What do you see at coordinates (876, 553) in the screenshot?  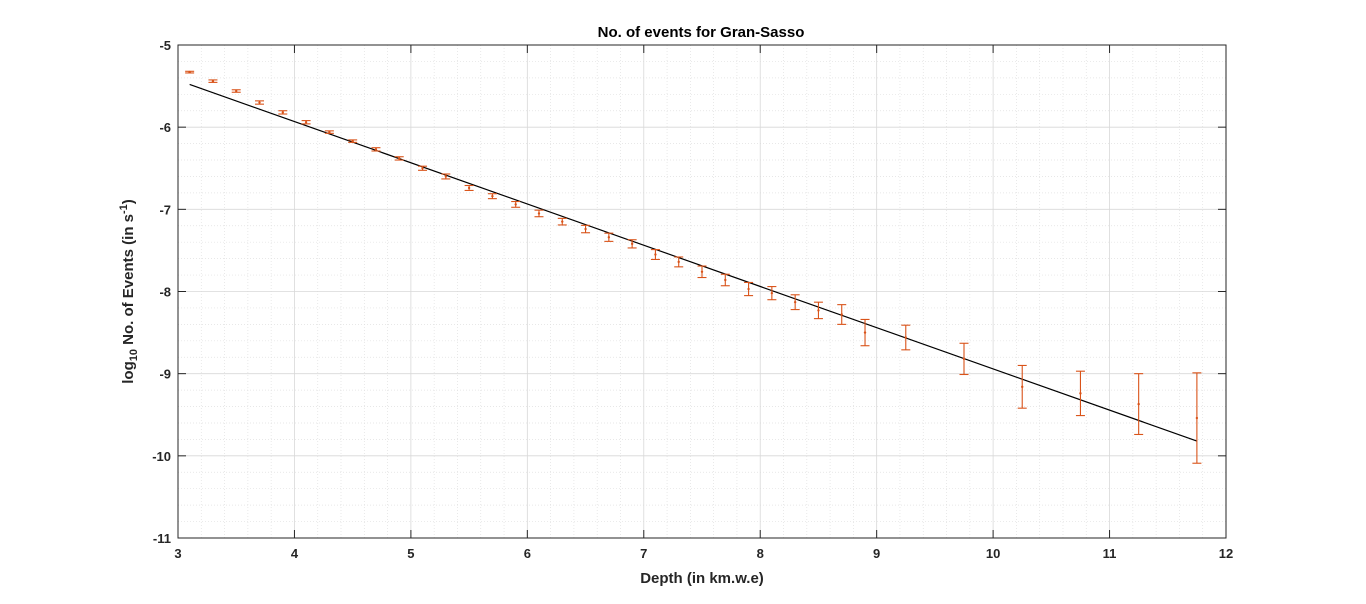 I see `x-tick-label: 9` at bounding box center [876, 553].